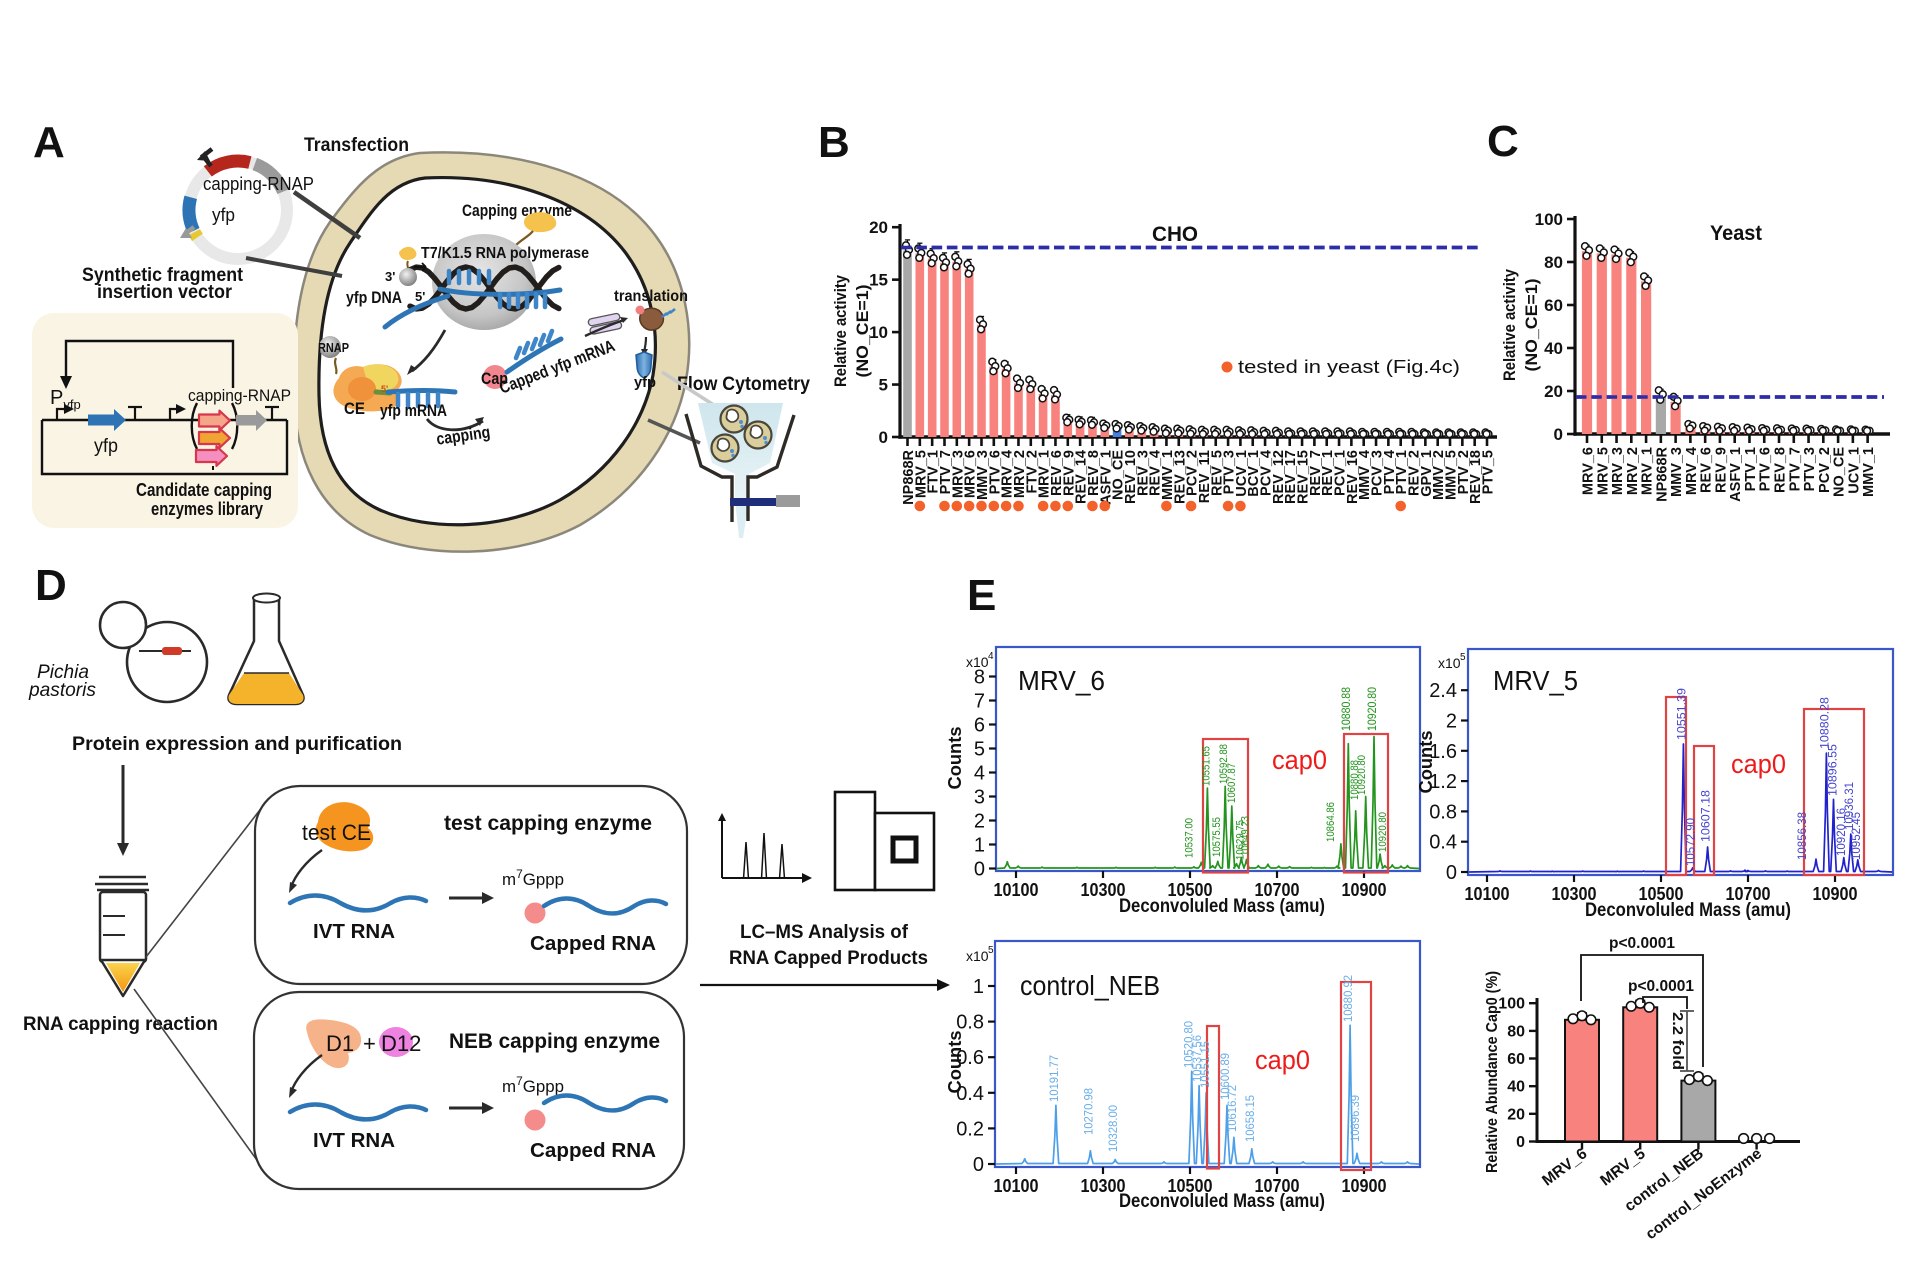 This screenshot has width=1920, height=1280. What do you see at coordinates (651, 296) in the screenshot?
I see `svg-text: translation` at bounding box center [651, 296].